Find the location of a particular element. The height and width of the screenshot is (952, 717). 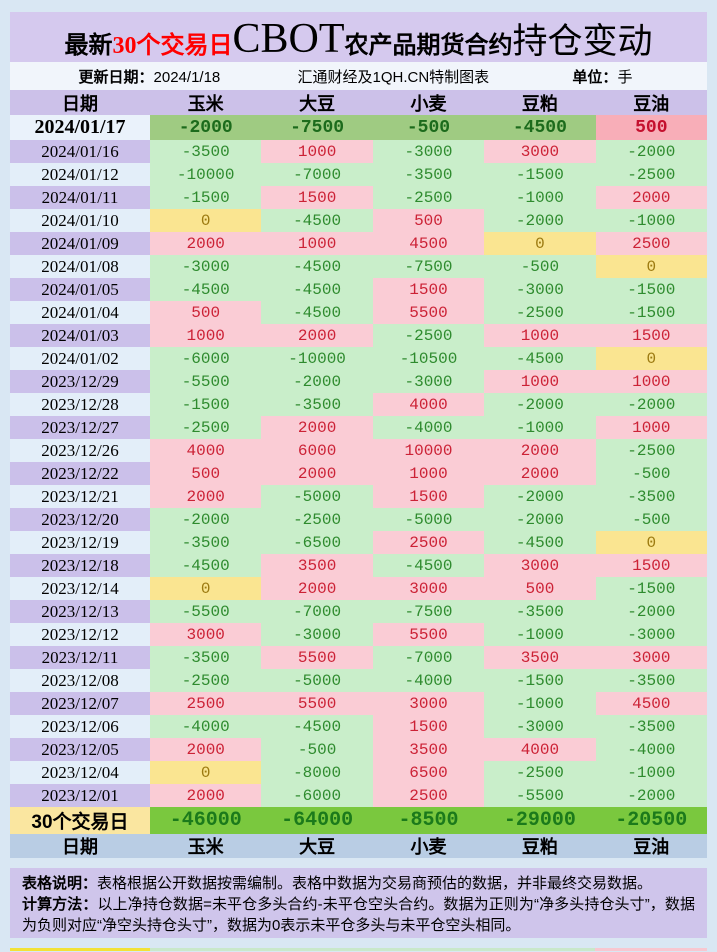

col-footer-soyoil: 豆油 is located at coordinates (651, 847).